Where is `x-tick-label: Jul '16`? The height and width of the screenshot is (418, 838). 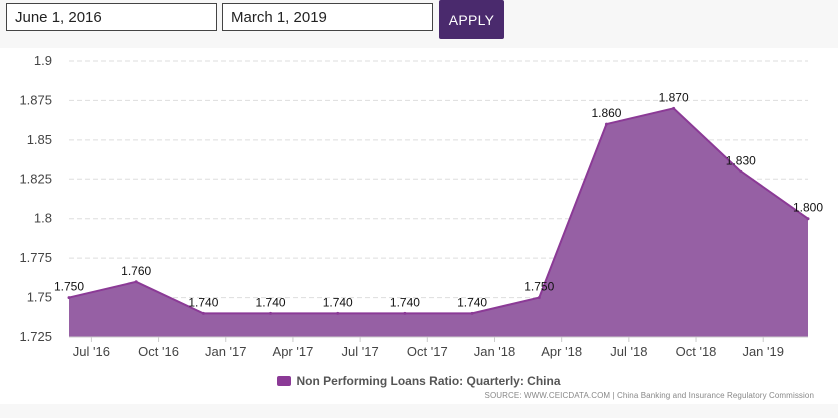
x-tick-label: Jul '16 is located at coordinates (91, 351).